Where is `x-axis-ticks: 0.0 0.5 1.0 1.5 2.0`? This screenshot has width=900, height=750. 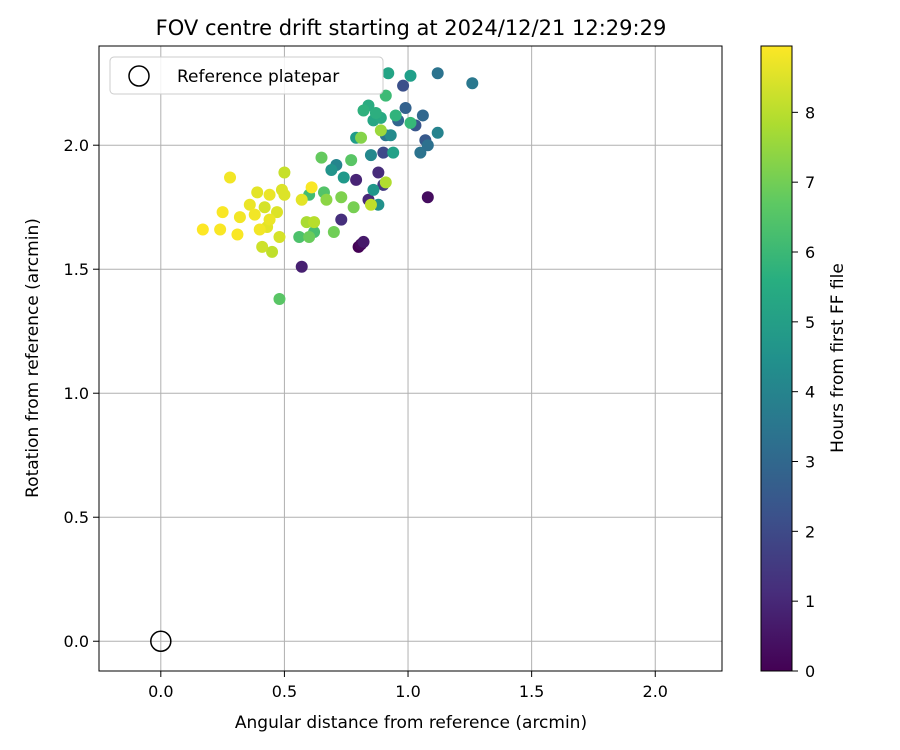 x-axis-ticks: 0.0 0.5 1.0 1.5 2.0 is located at coordinates (408, 686).